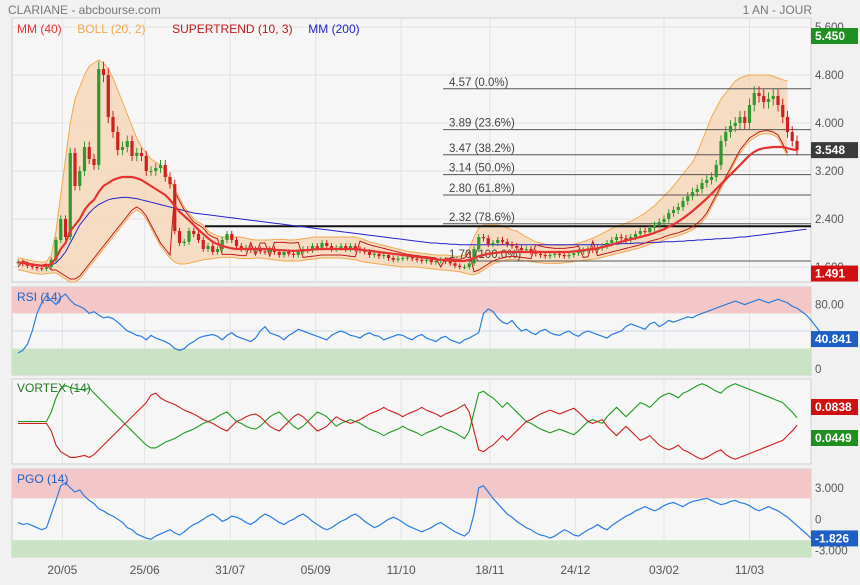 Image resolution: width=860 pixels, height=585 pixels. Describe the element at coordinates (777, 10) in the screenshot. I see `chart-period: 1 AN - JOUR` at that location.